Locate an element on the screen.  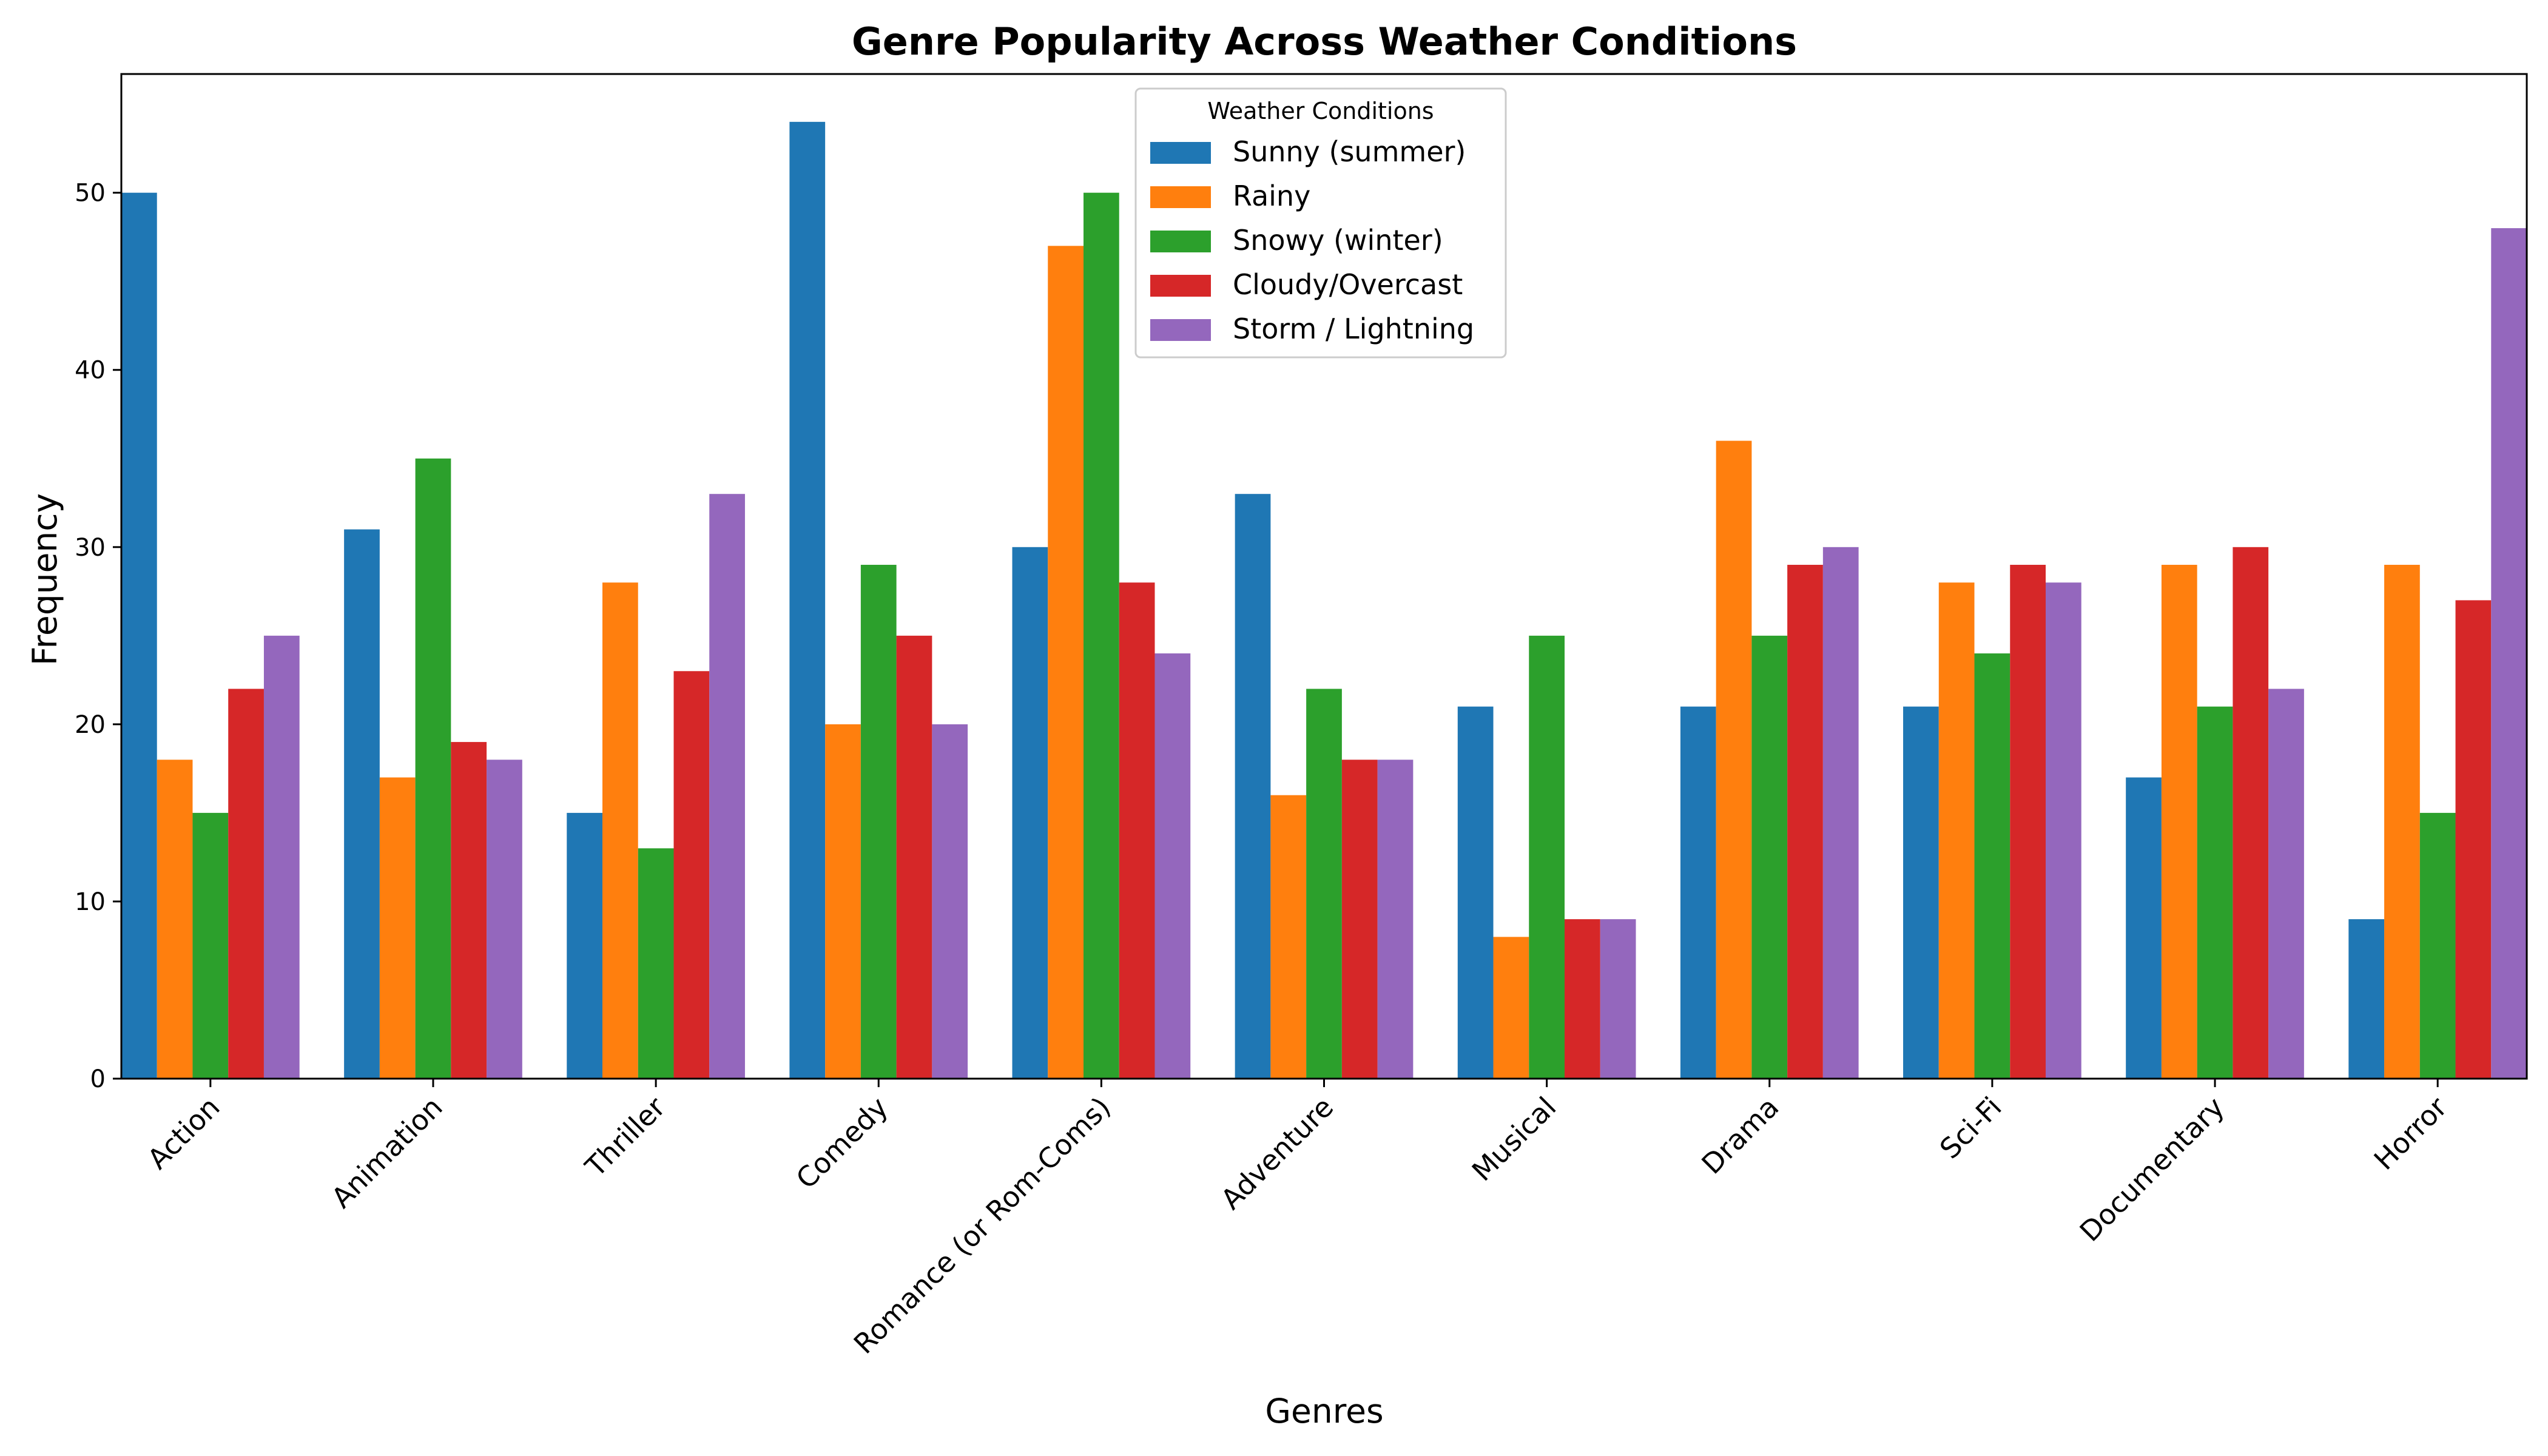
y-tick-label: 30 is located at coordinates (90, 548).